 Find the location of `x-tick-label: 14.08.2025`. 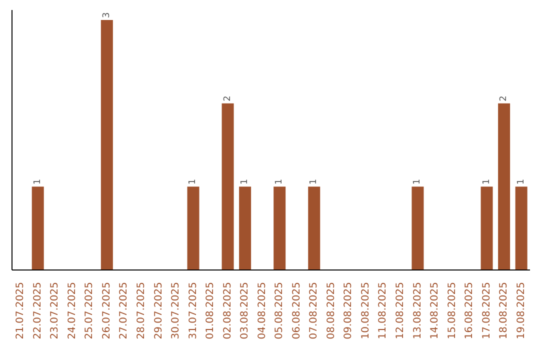

x-tick-label: 14.08.2025 is located at coordinates (435, 311).